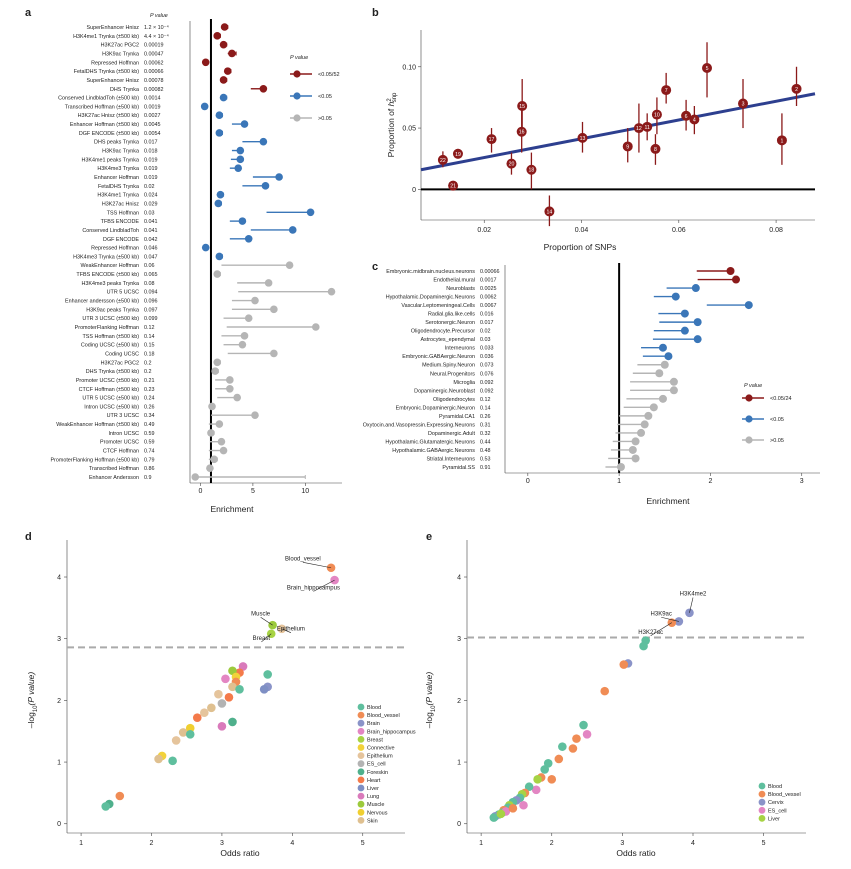 The width and height of the screenshot is (851, 869). Describe the element at coordinates (487, 366) in the screenshot. I see `pc-row-pvalue: 0.073` at that location.